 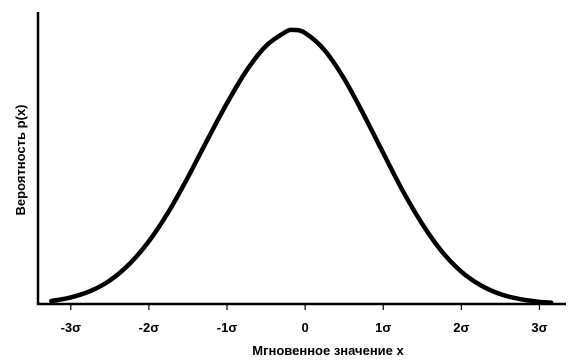 I want to click on x-tick-label: -1σ, so click(x=227, y=327).